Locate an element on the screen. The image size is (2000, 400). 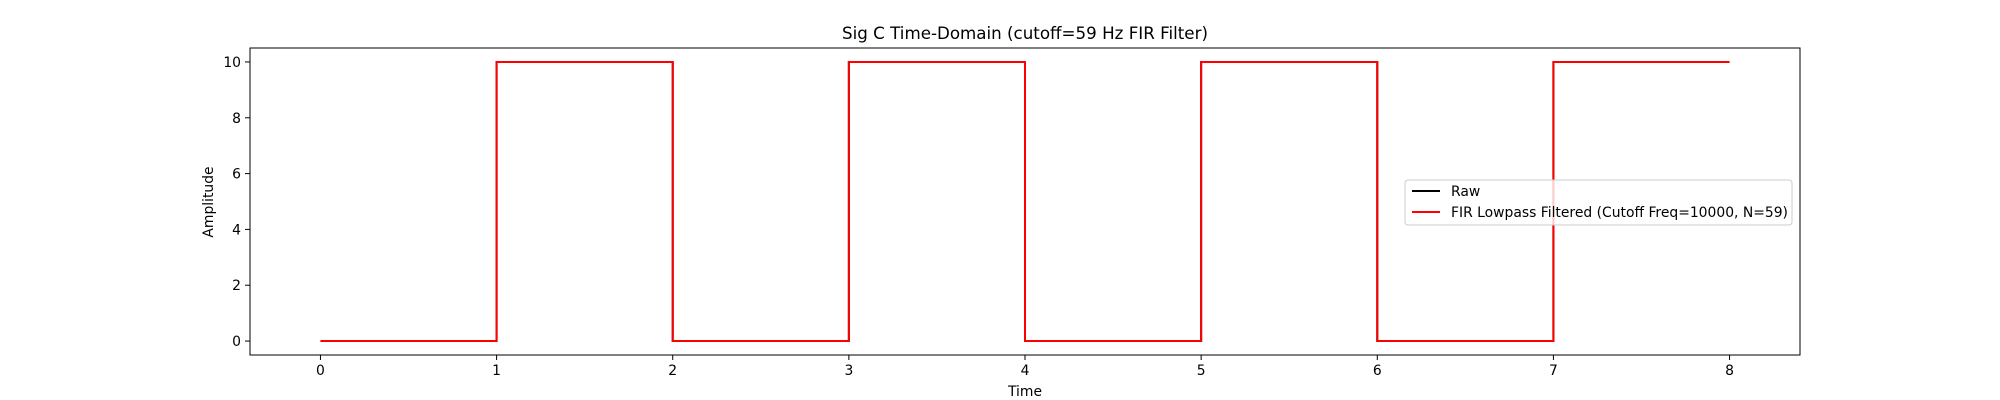
x-tick-label: 0 is located at coordinates (320, 371).